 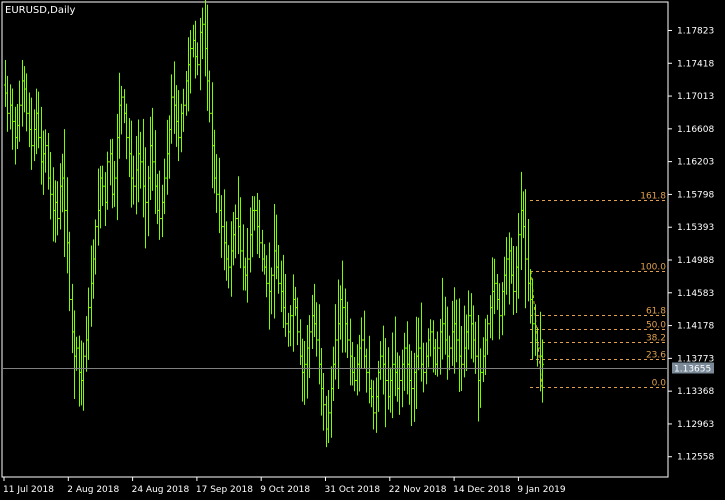 What do you see at coordinates (695, 195) in the screenshot?
I see `price-tick-label: 1.15798` at bounding box center [695, 195].